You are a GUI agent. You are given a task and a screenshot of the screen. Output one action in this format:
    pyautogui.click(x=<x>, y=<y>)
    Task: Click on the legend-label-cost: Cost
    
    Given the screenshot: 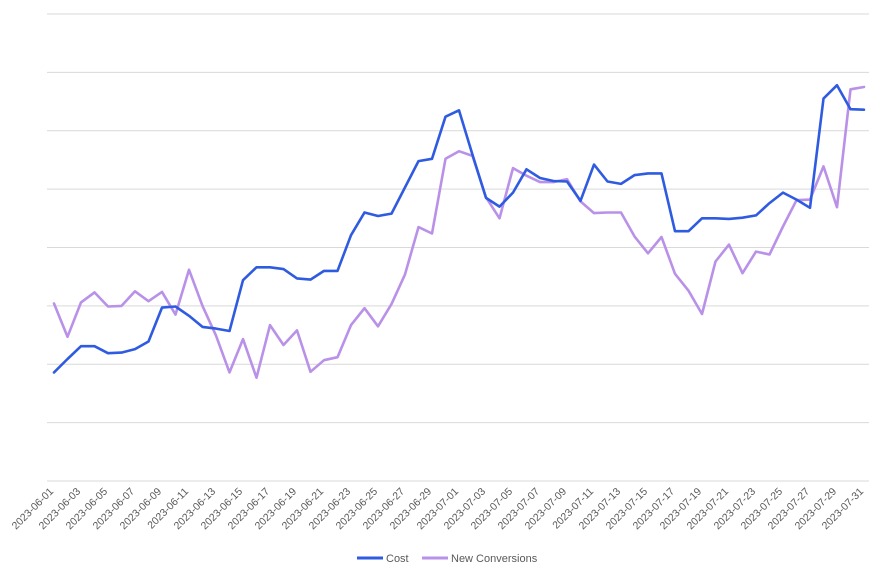 What is the action you would take?
    pyautogui.click(x=397, y=559)
    